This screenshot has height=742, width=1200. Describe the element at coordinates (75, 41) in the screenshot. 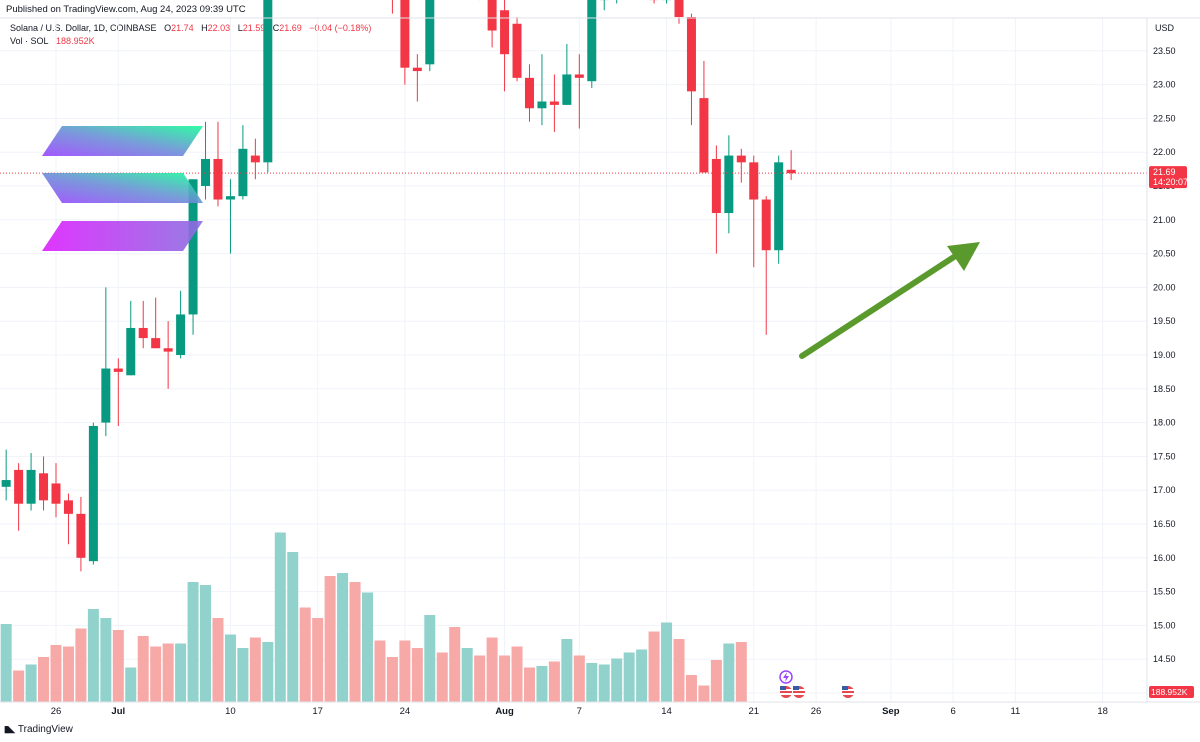

I see `volume-value: 188.952K` at that location.